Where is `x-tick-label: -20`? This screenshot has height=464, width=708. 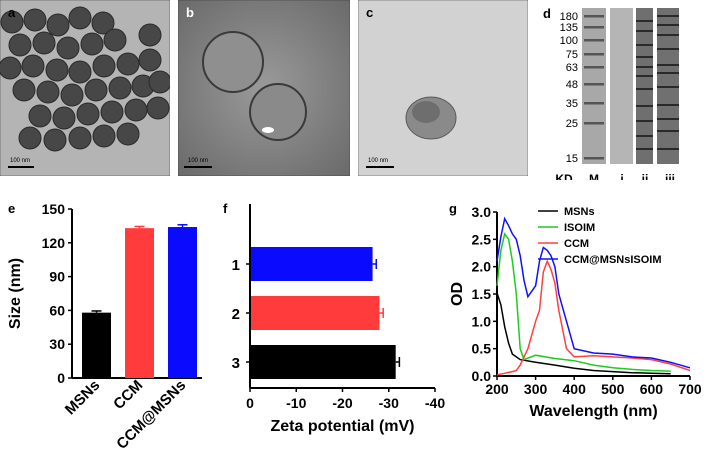
x-tick-label: -20 is located at coordinates (342, 403).